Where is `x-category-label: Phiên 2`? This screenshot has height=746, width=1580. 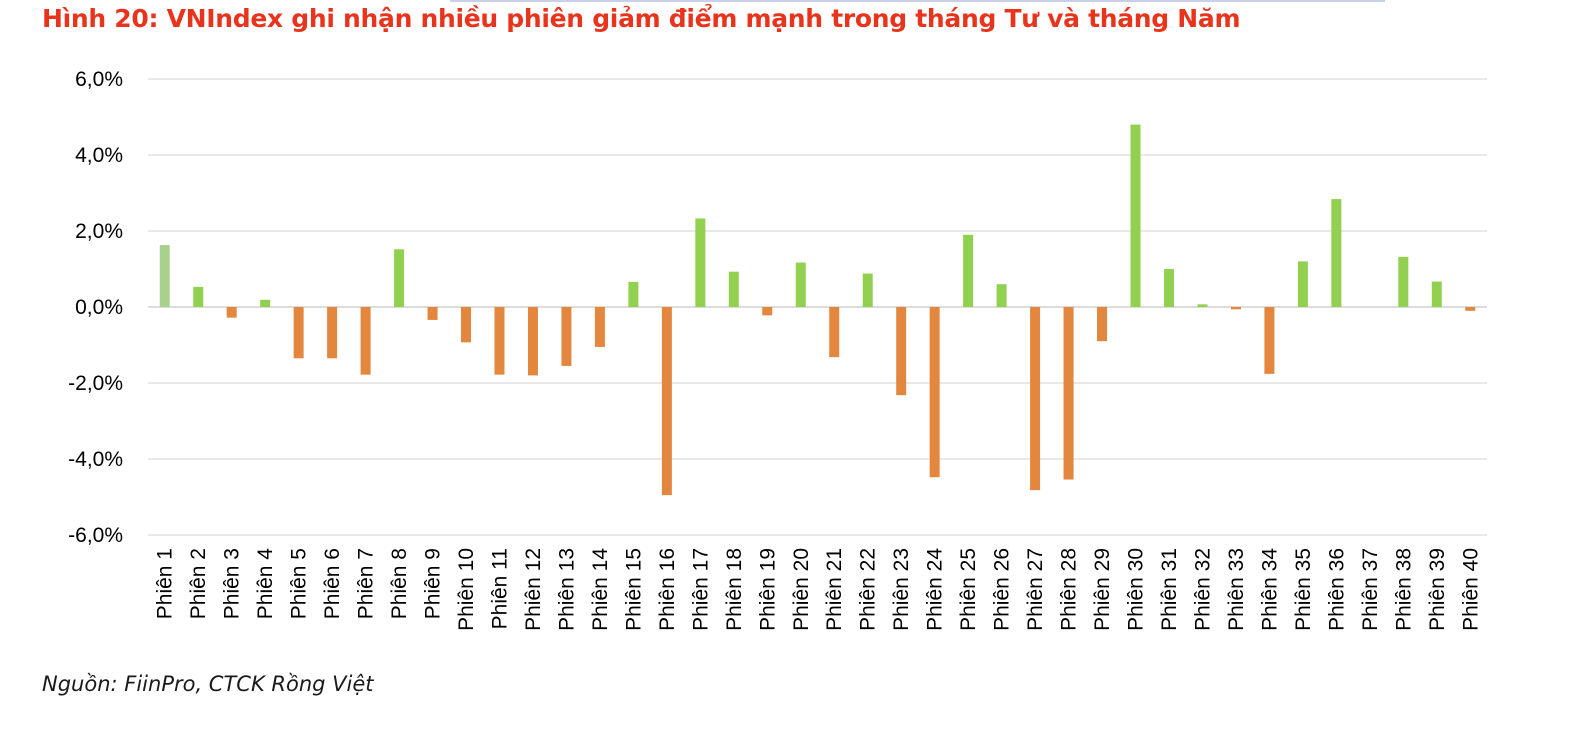 x-category-label: Phiên 2 is located at coordinates (198, 583).